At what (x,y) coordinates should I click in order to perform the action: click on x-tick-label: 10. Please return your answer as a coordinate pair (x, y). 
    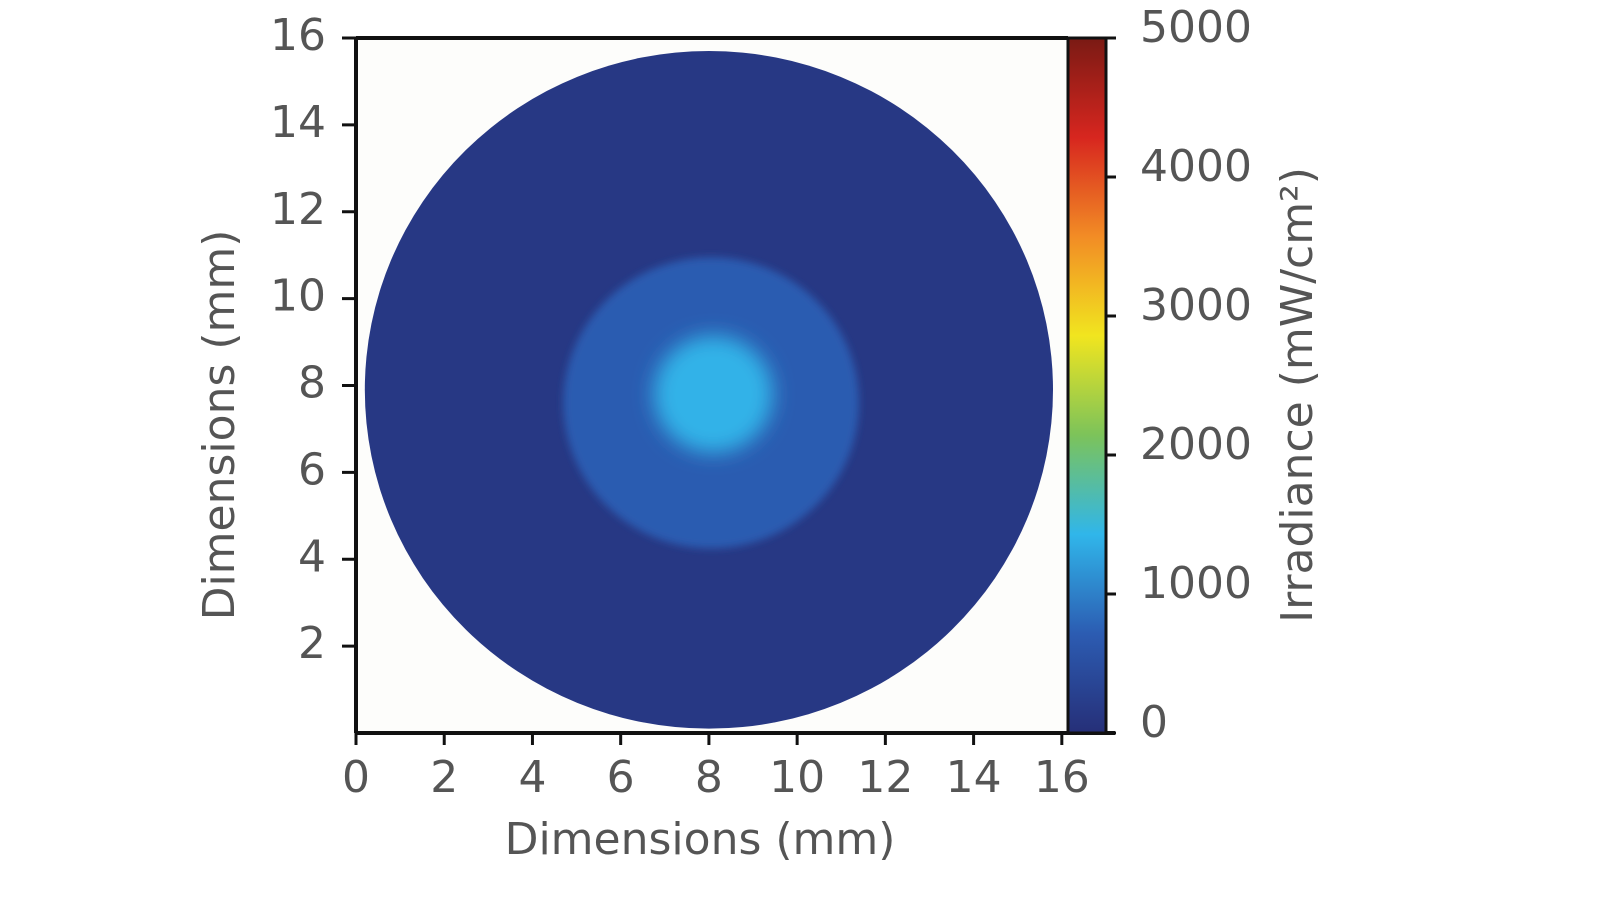
    Looking at the image, I should click on (797, 777).